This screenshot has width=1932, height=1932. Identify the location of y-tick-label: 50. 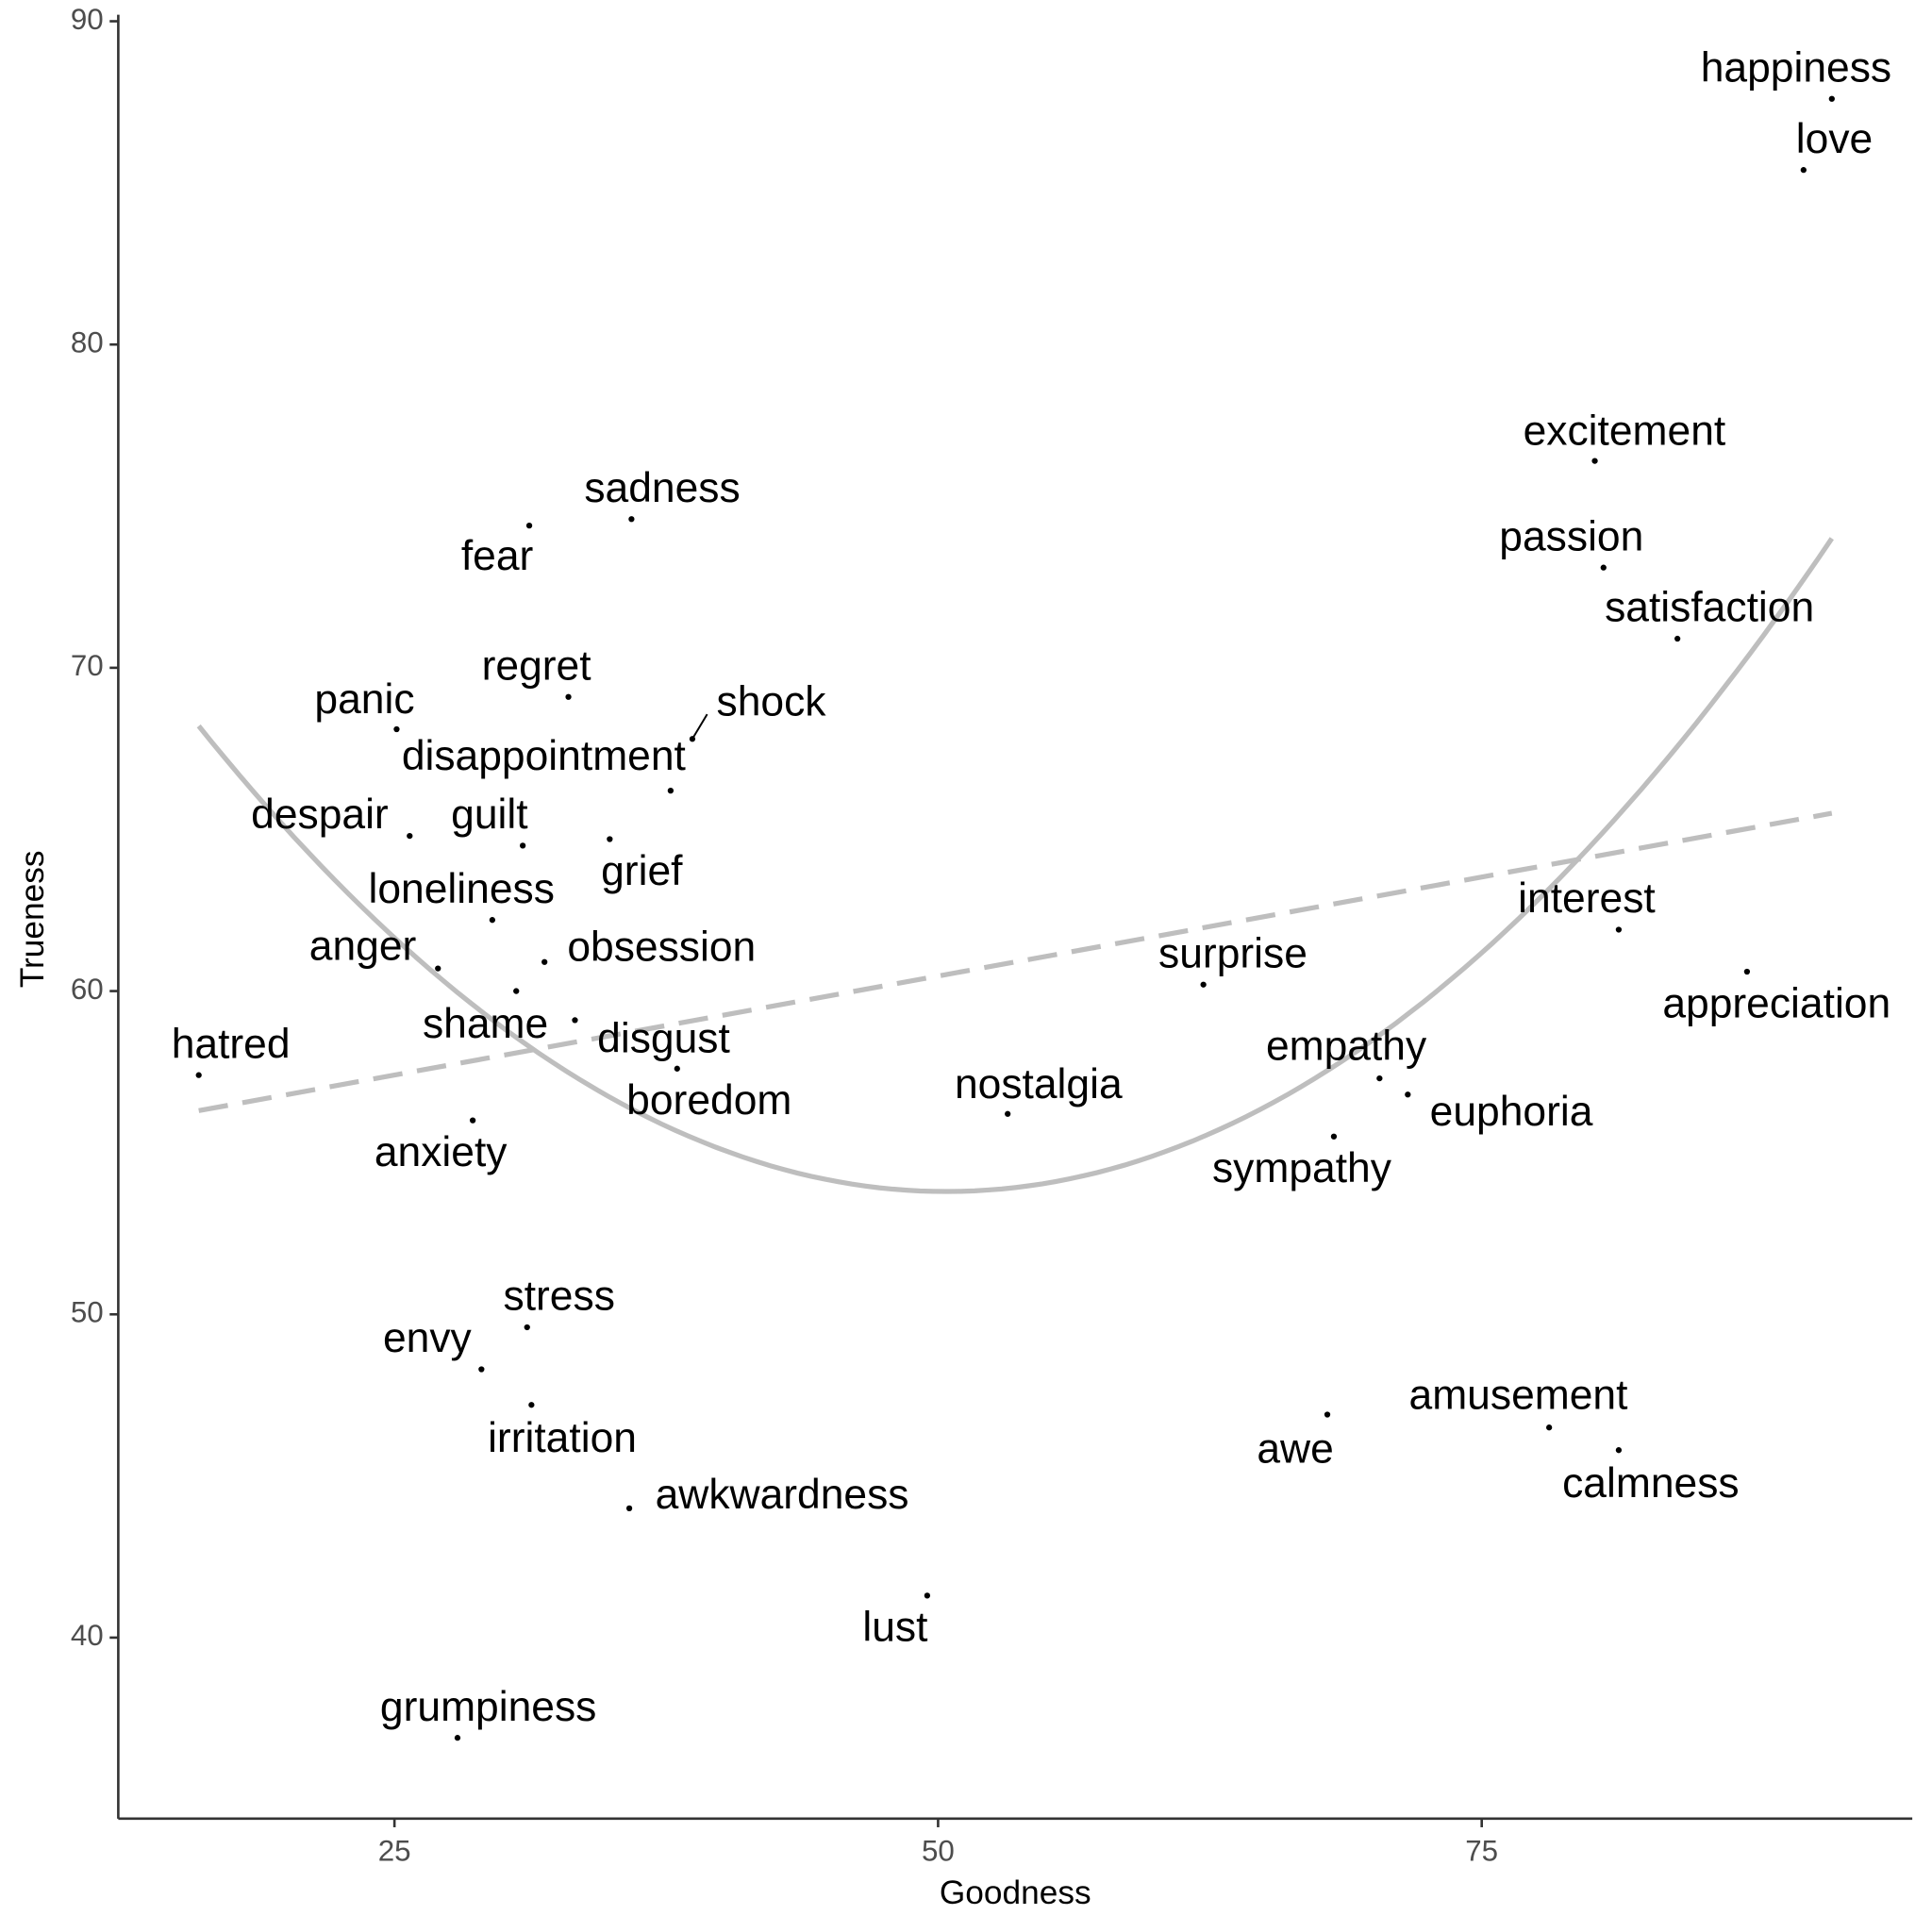
(87, 1312).